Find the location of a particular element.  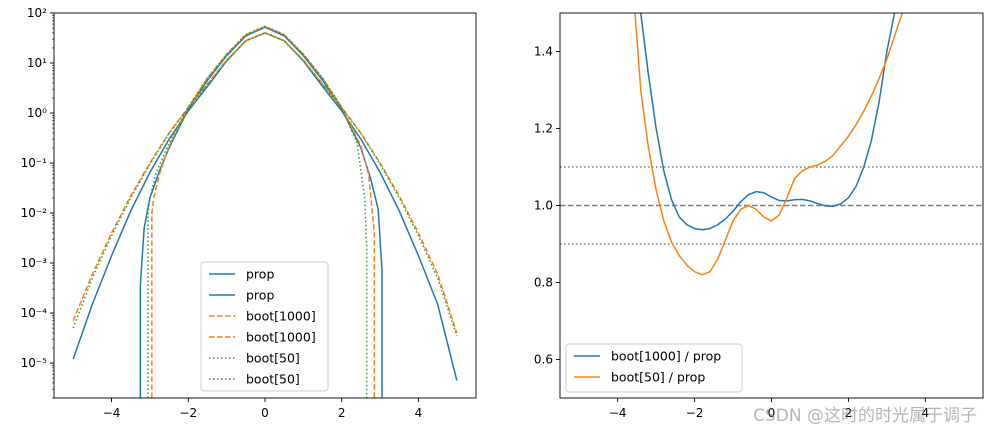

y-tick-label: 10² is located at coordinates (37, 13).